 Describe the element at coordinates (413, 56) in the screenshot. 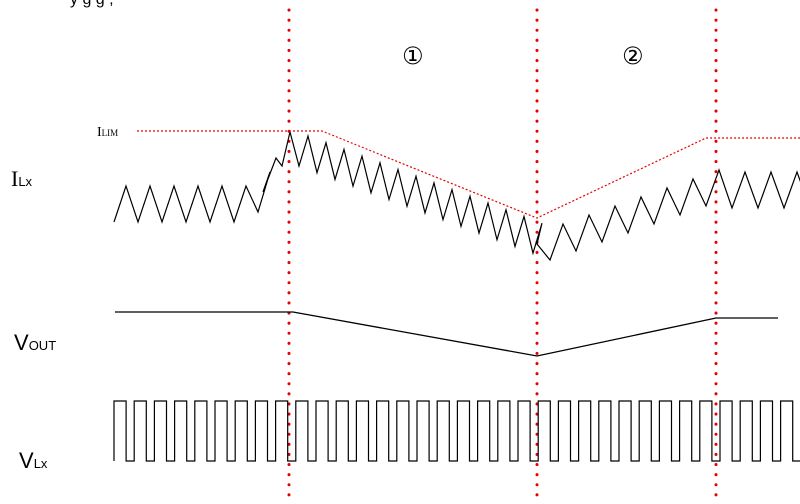

I see `region-1-label: ①` at that location.